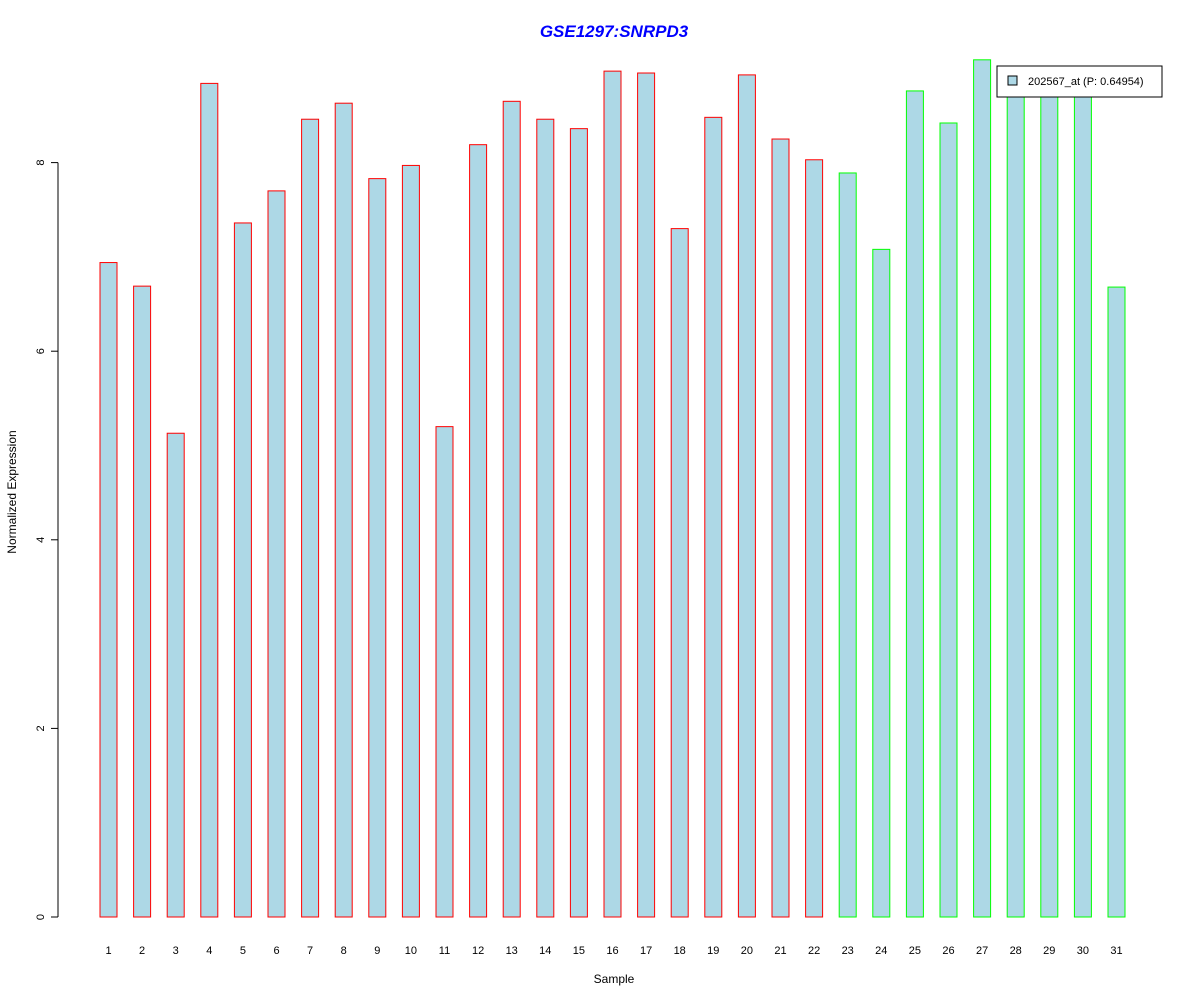  What do you see at coordinates (848, 951) in the screenshot?
I see `x-tick-label: 23` at bounding box center [848, 951].